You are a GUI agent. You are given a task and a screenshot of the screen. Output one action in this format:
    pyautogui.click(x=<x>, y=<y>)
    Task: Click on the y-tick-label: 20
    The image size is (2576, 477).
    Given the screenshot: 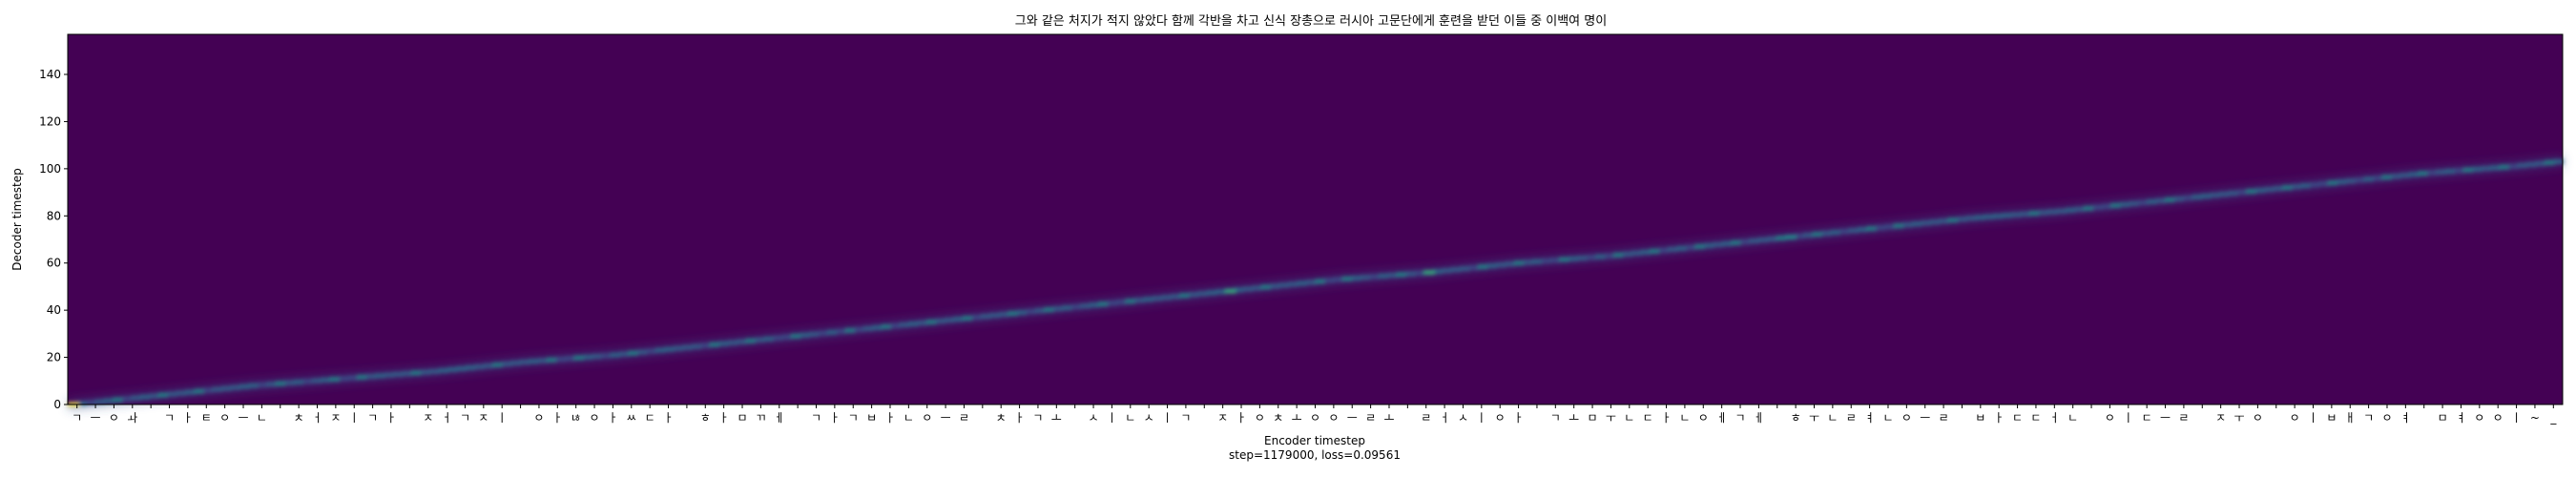 What is the action you would take?
    pyautogui.click(x=54, y=357)
    